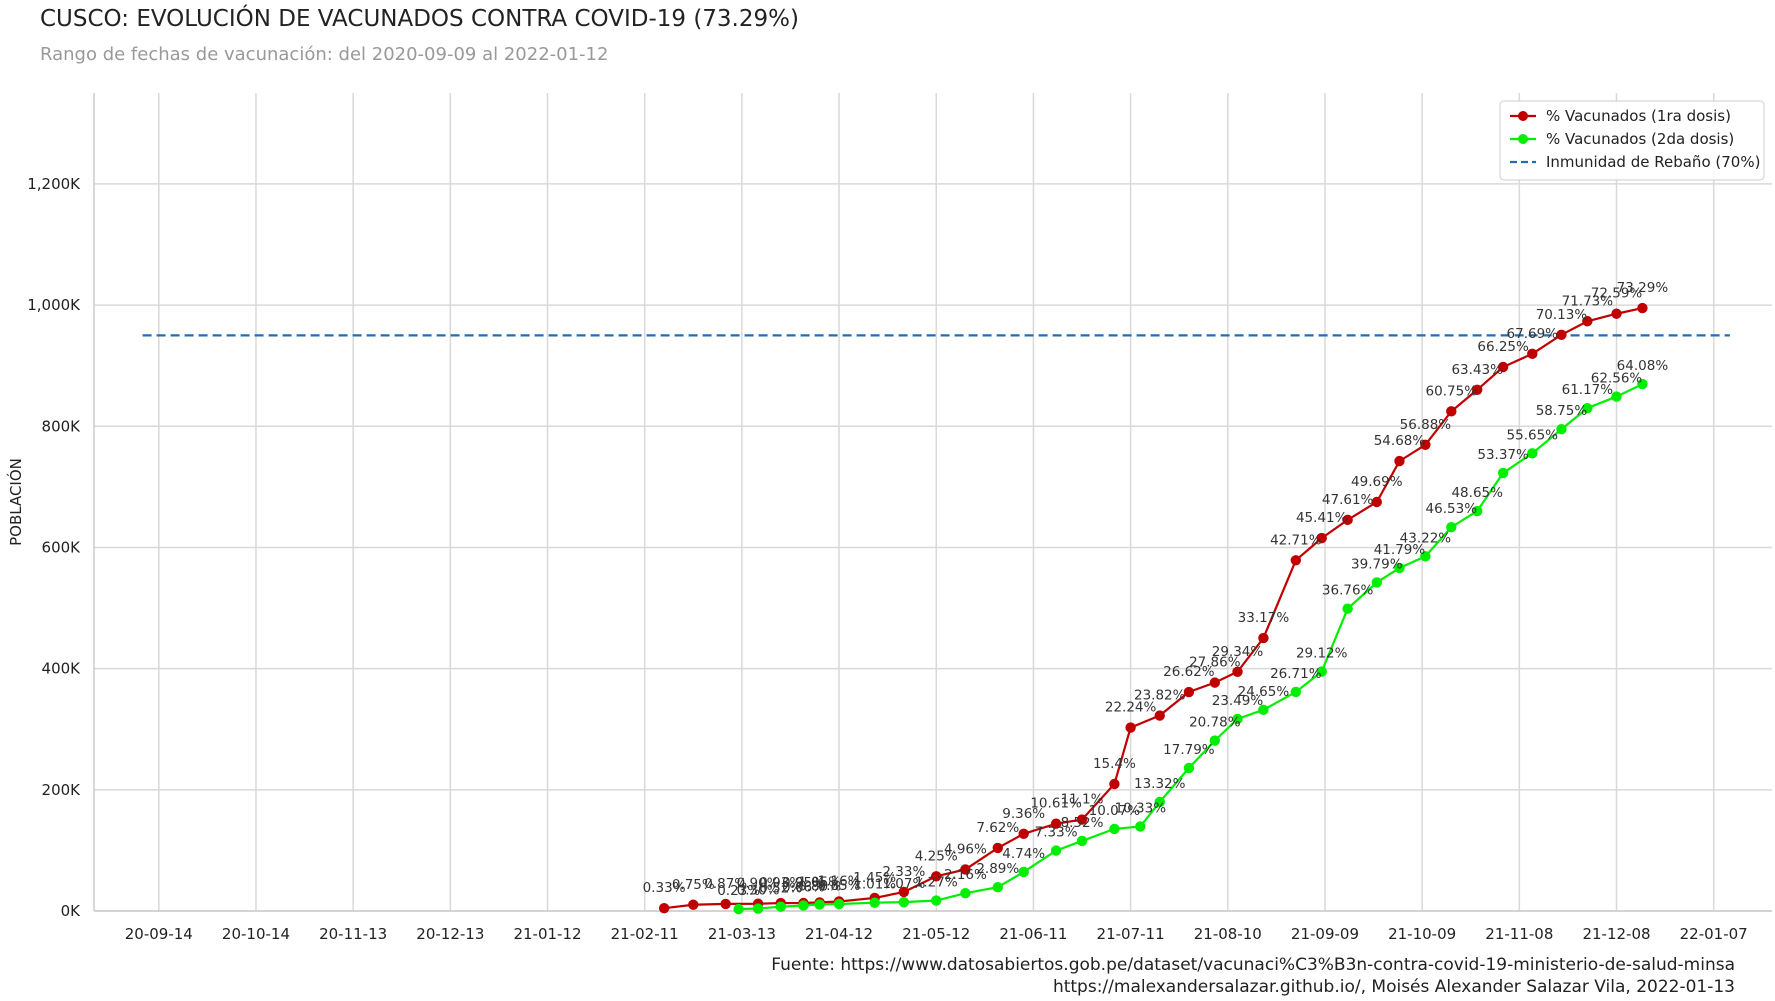  Describe the element at coordinates (874, 885) in the screenshot. I see `dose2-data-label: 1.01%` at that location.